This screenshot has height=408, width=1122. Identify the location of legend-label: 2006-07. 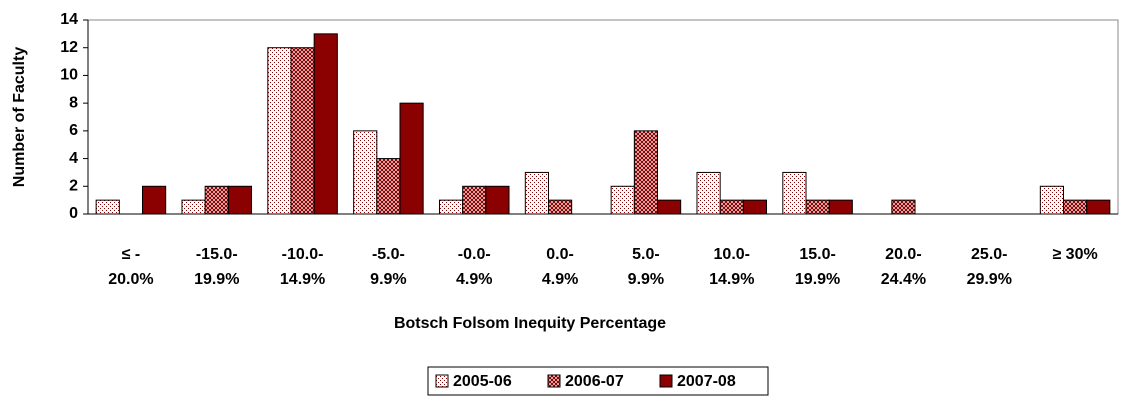
(594, 381).